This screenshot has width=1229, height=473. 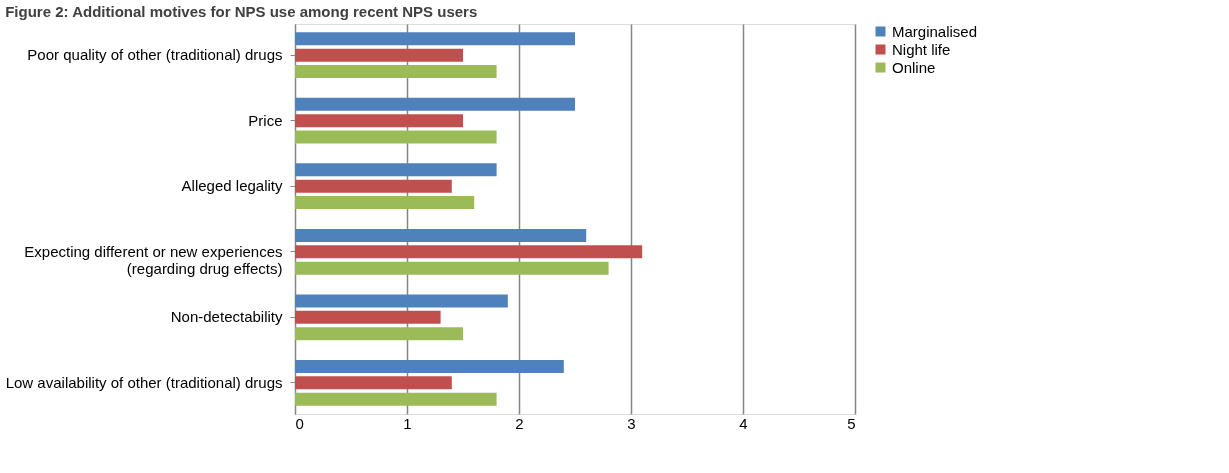 What do you see at coordinates (935, 31) in the screenshot?
I see `legend-label: Marginalised` at bounding box center [935, 31].